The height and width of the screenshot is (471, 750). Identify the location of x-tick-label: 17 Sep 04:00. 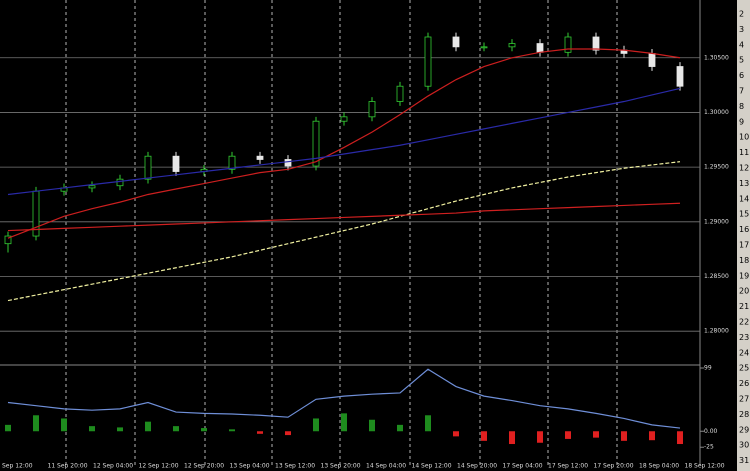
(523, 466).